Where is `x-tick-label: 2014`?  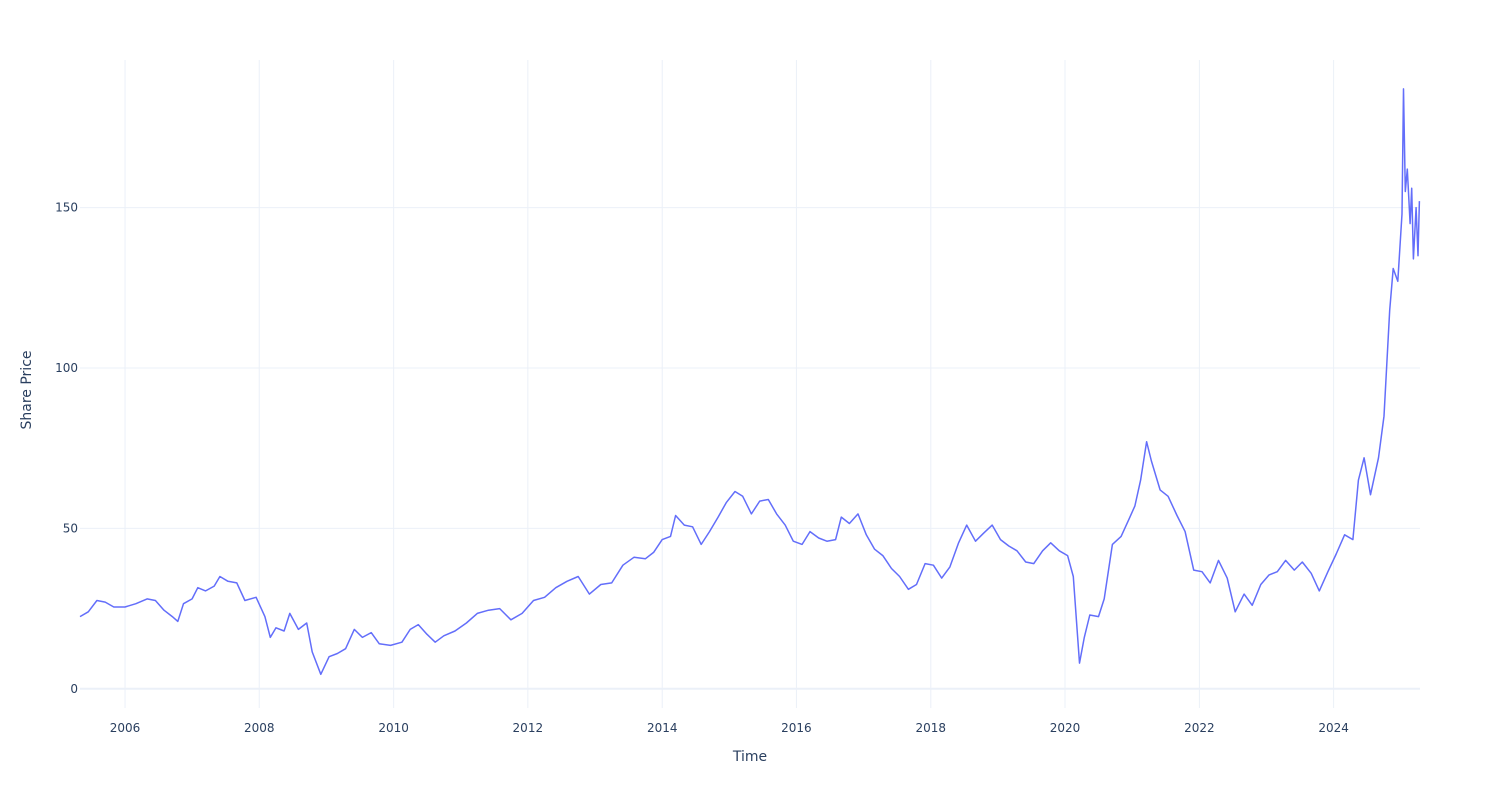
x-tick-label: 2014 is located at coordinates (662, 728).